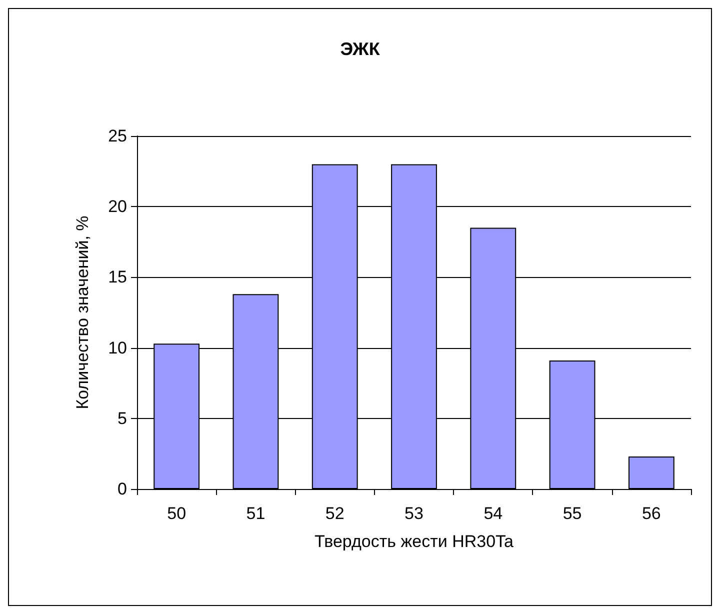 This screenshot has width=720, height=614. What do you see at coordinates (572, 513) in the screenshot?
I see `x-tick-label: 55` at bounding box center [572, 513].